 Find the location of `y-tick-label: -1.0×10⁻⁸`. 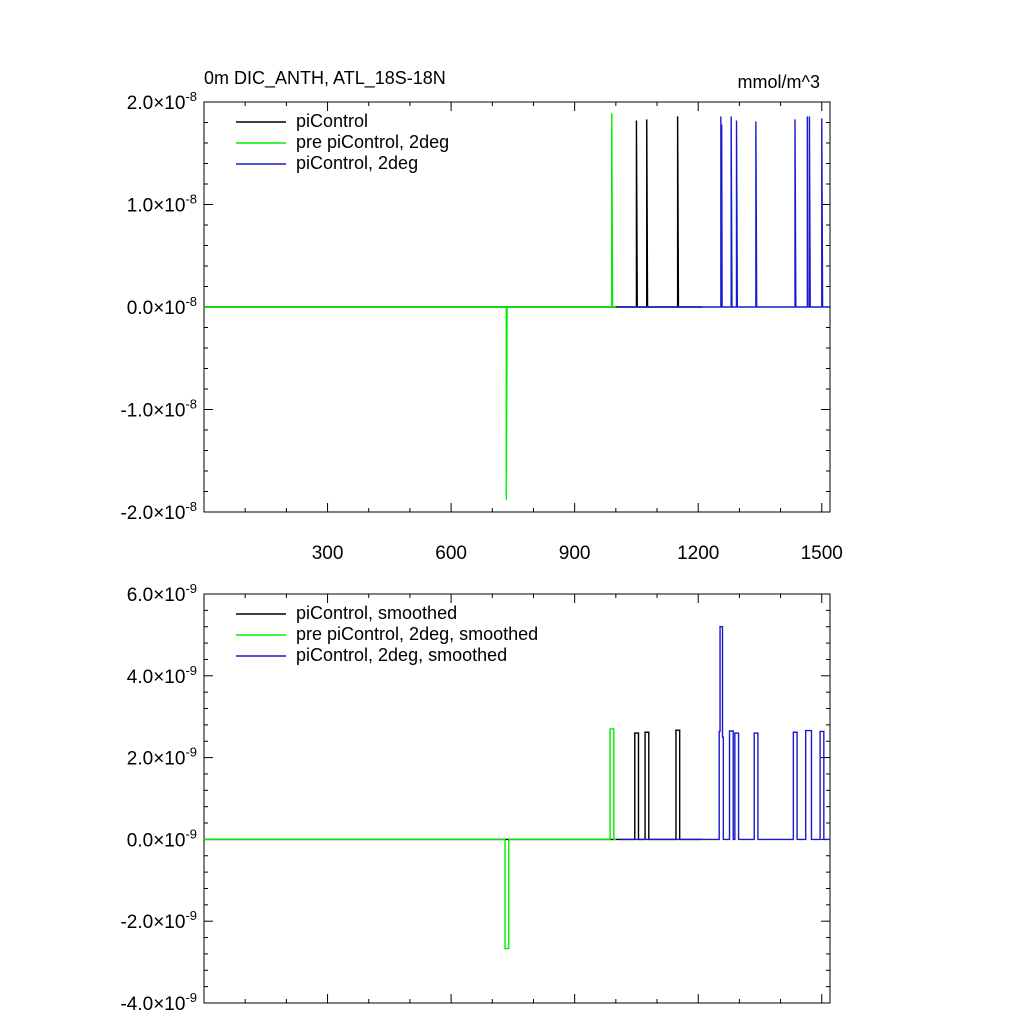

y-tick-label: -1.0×10⁻⁸ is located at coordinates (158, 409).